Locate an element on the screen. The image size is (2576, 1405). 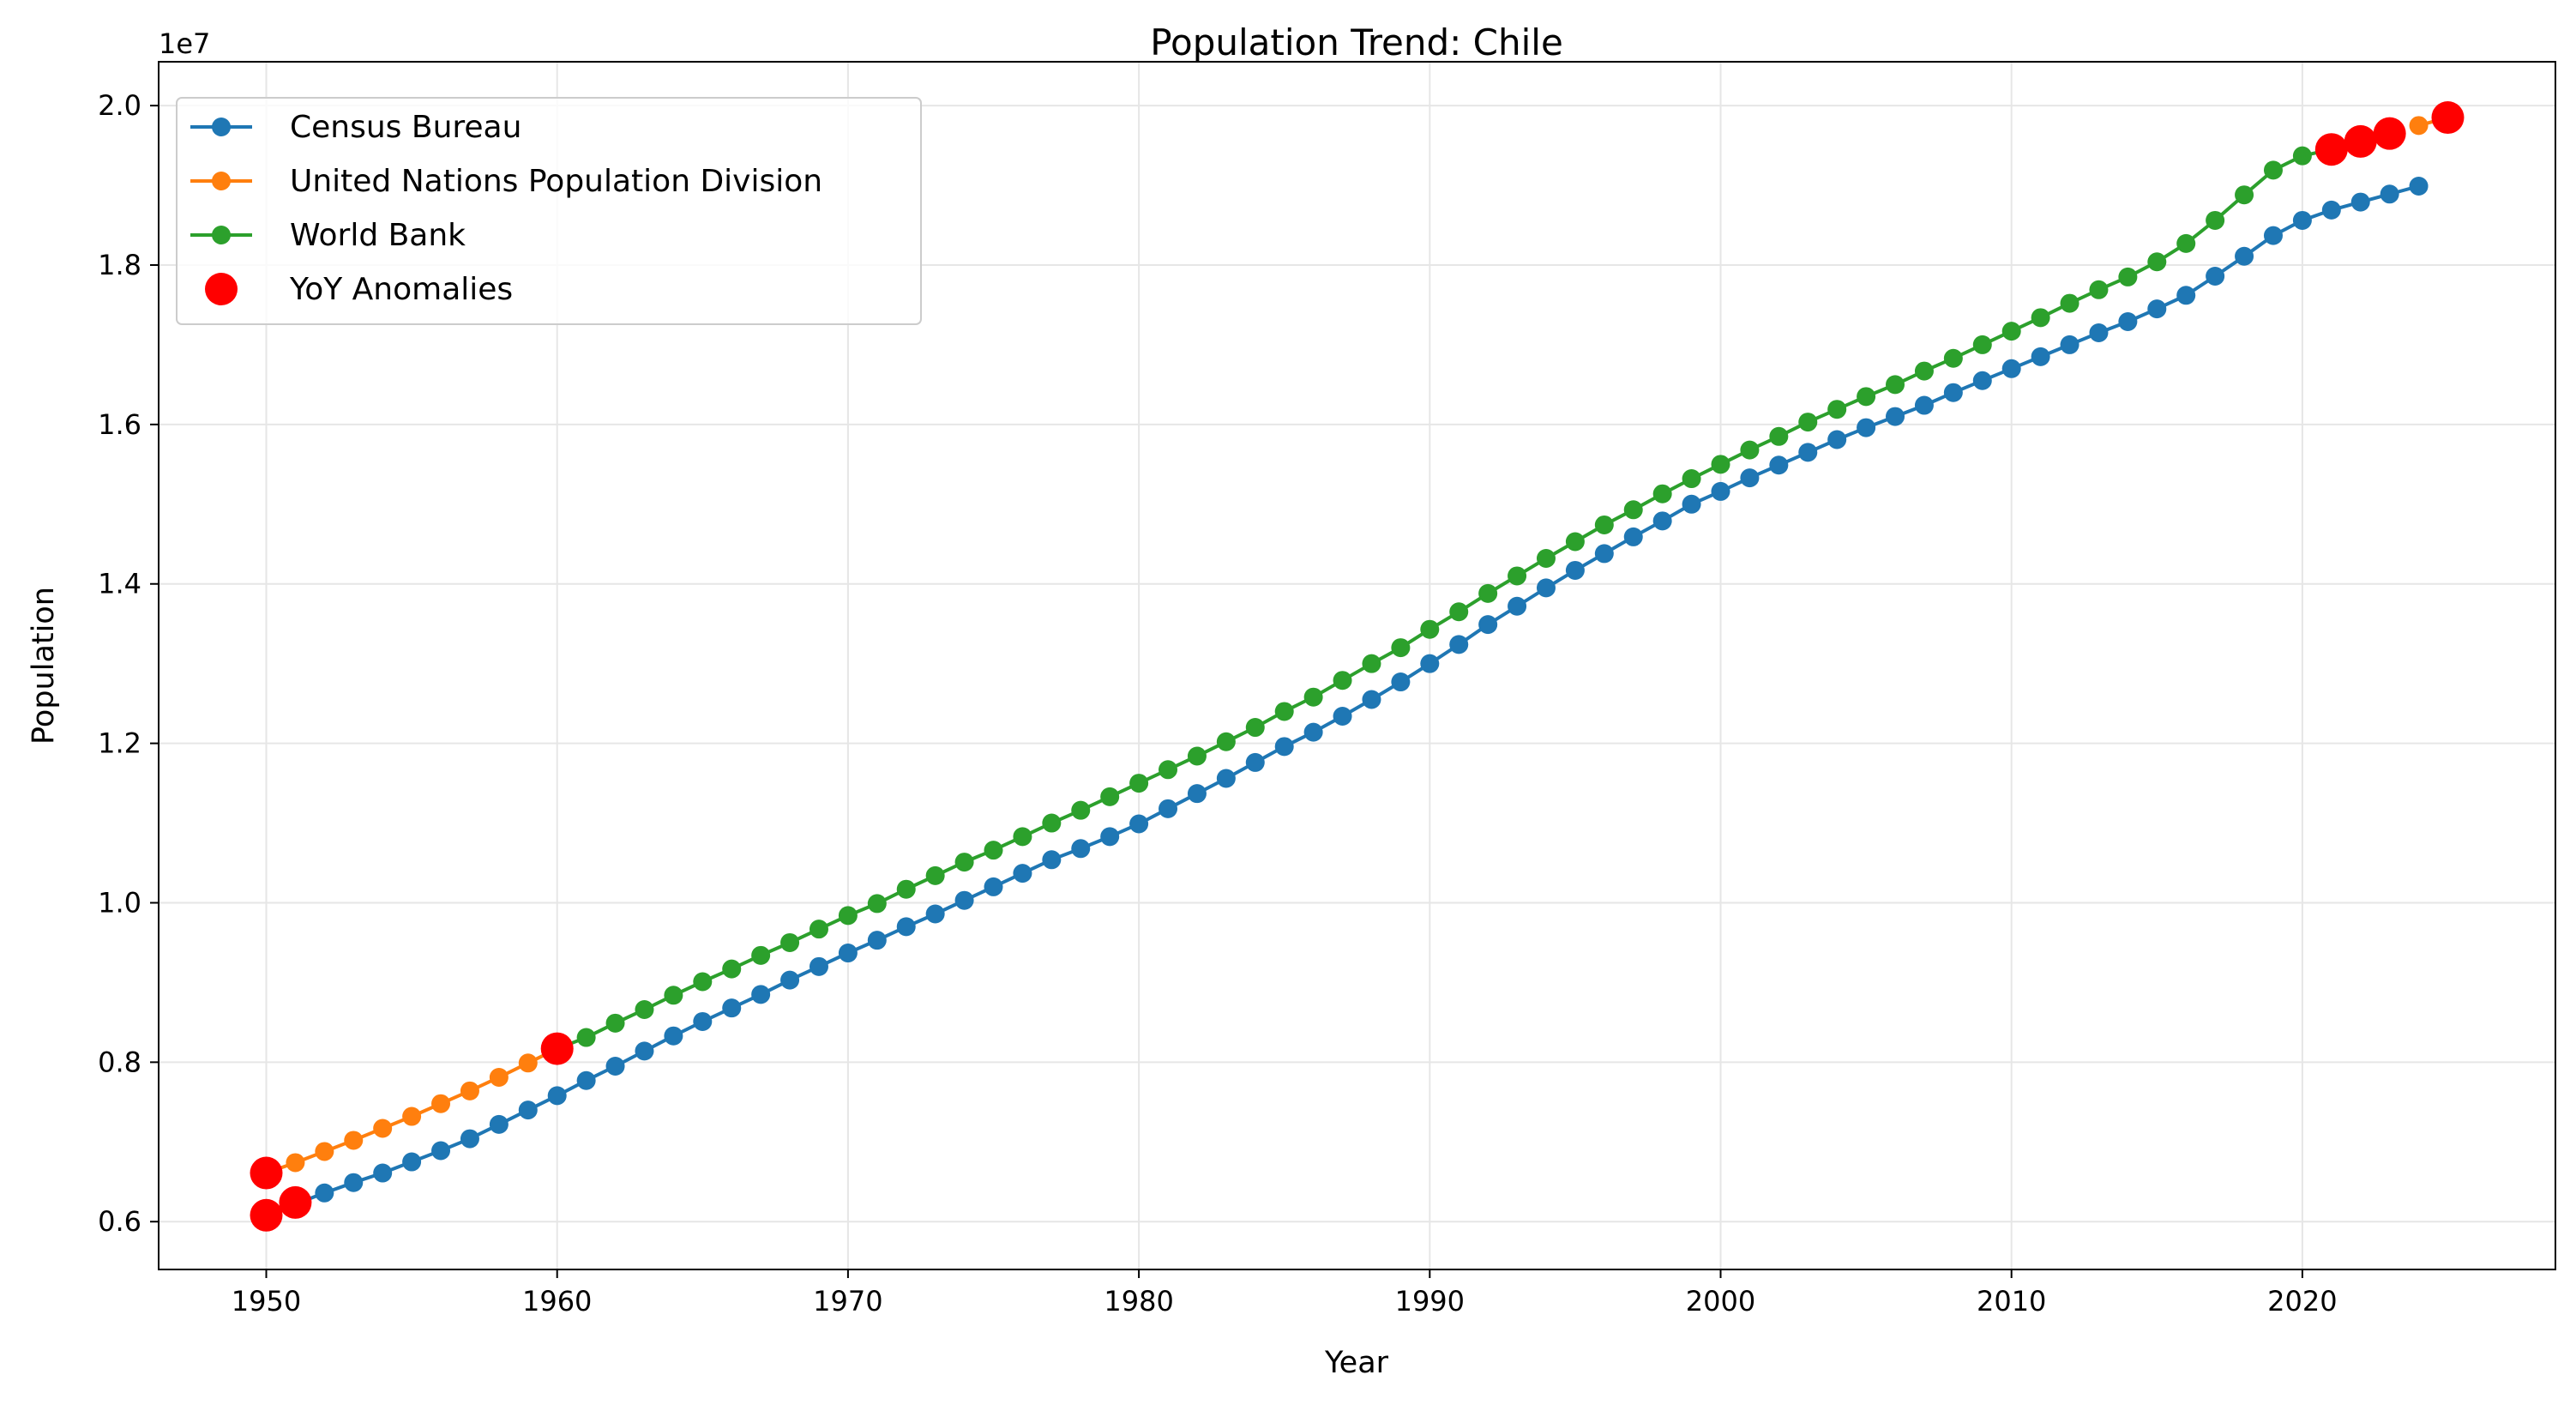
x-tick-label: 1950 is located at coordinates (266, 1301).